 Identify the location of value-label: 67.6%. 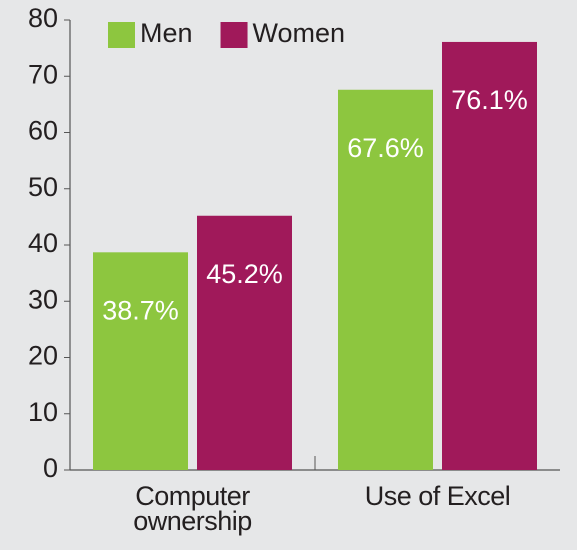
(385, 148).